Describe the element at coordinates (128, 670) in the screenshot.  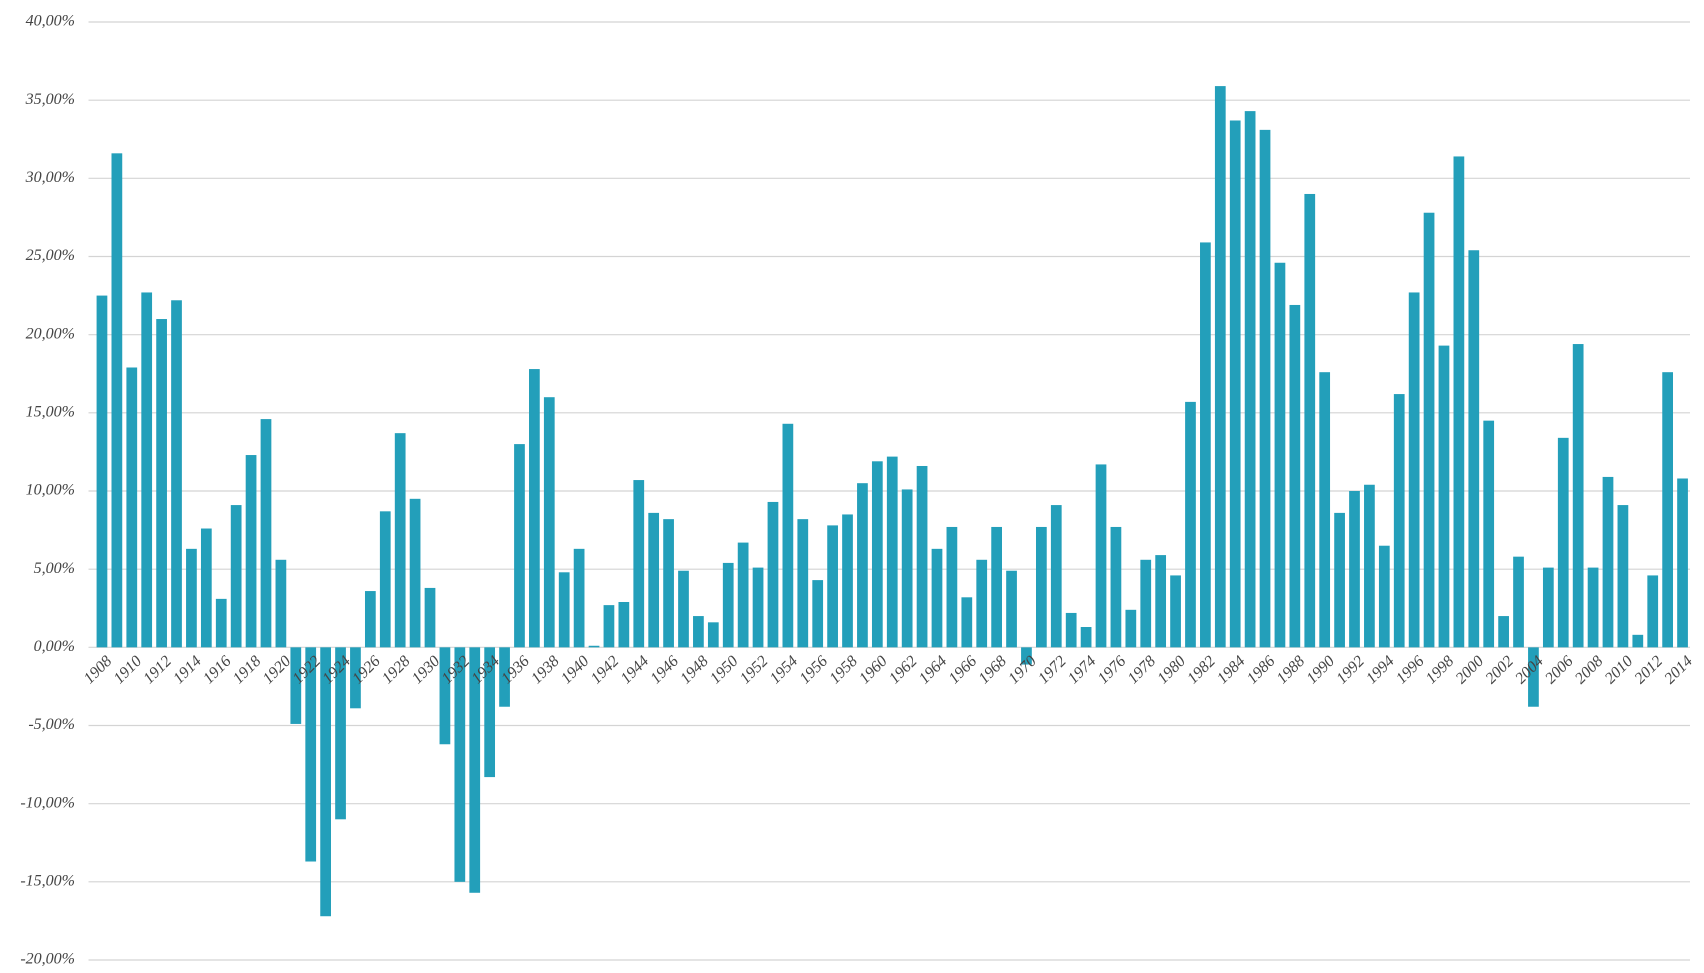
I see `x-tick-label: 1910` at that location.